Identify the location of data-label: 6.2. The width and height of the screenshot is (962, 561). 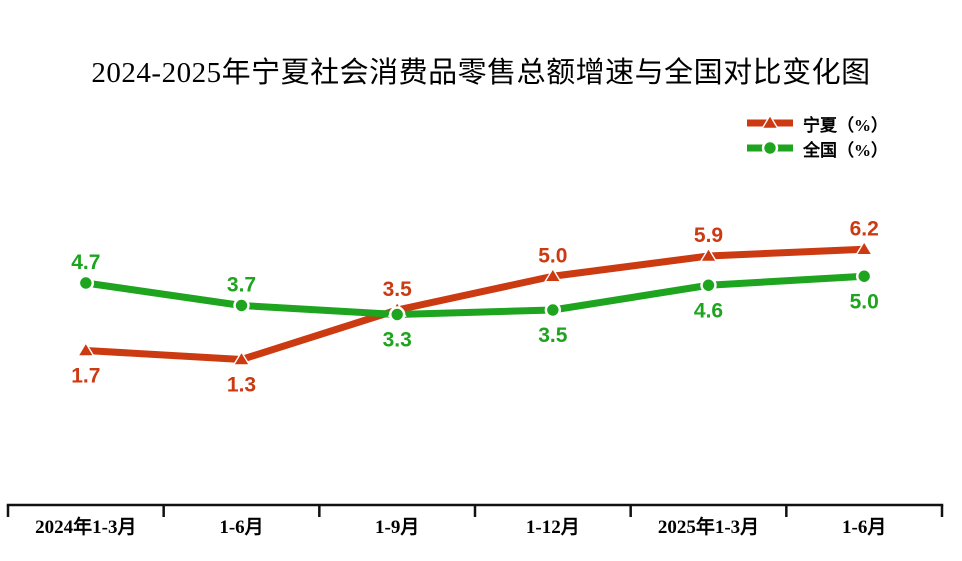
(864, 228).